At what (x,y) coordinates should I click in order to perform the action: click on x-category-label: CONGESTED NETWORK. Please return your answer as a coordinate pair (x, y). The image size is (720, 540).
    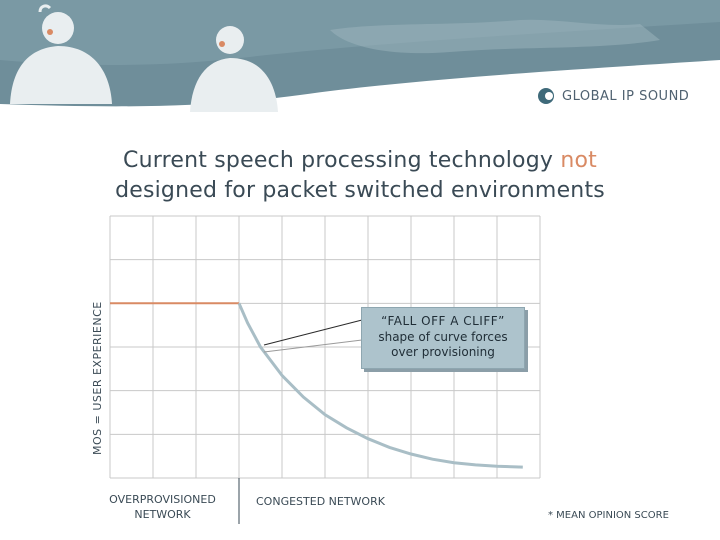
    Looking at the image, I should click on (320, 501).